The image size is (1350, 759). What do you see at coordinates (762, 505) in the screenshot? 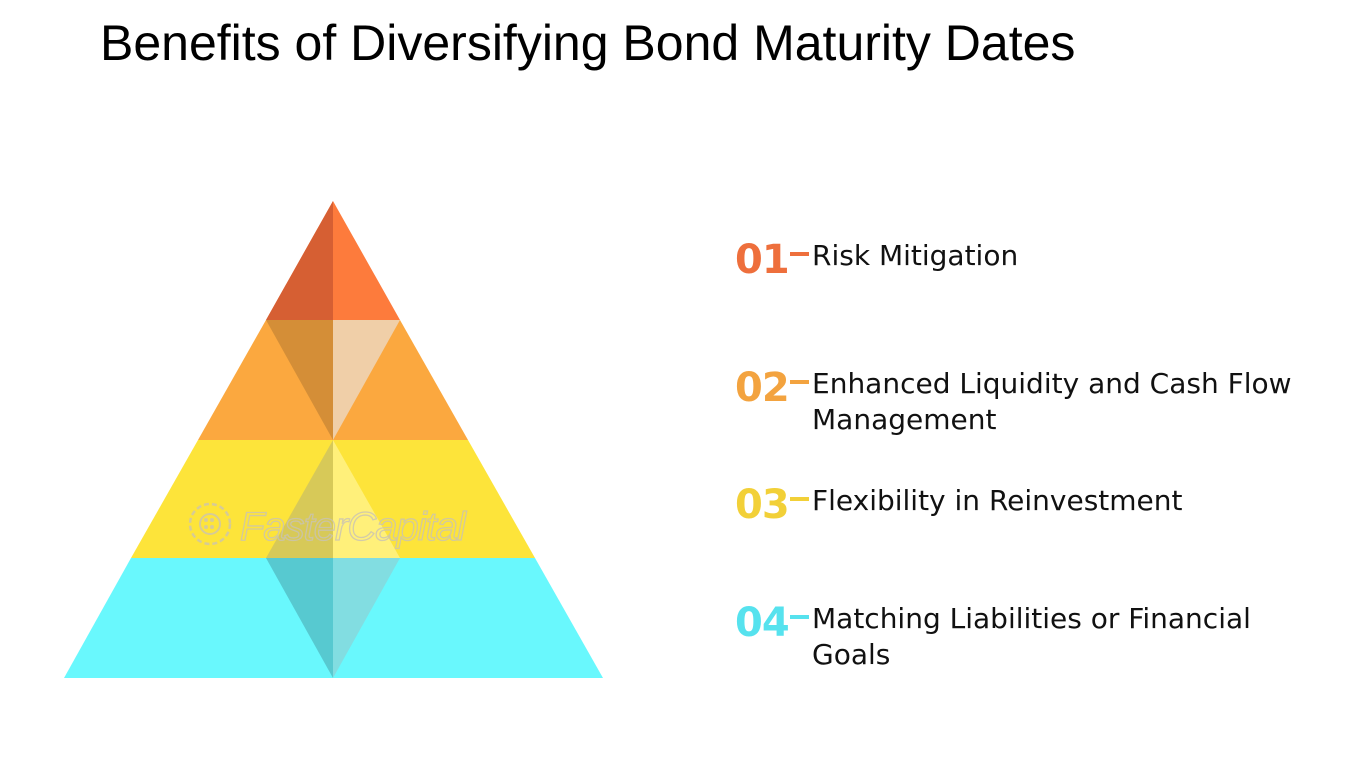
I see `item-number: 03` at bounding box center [762, 505].